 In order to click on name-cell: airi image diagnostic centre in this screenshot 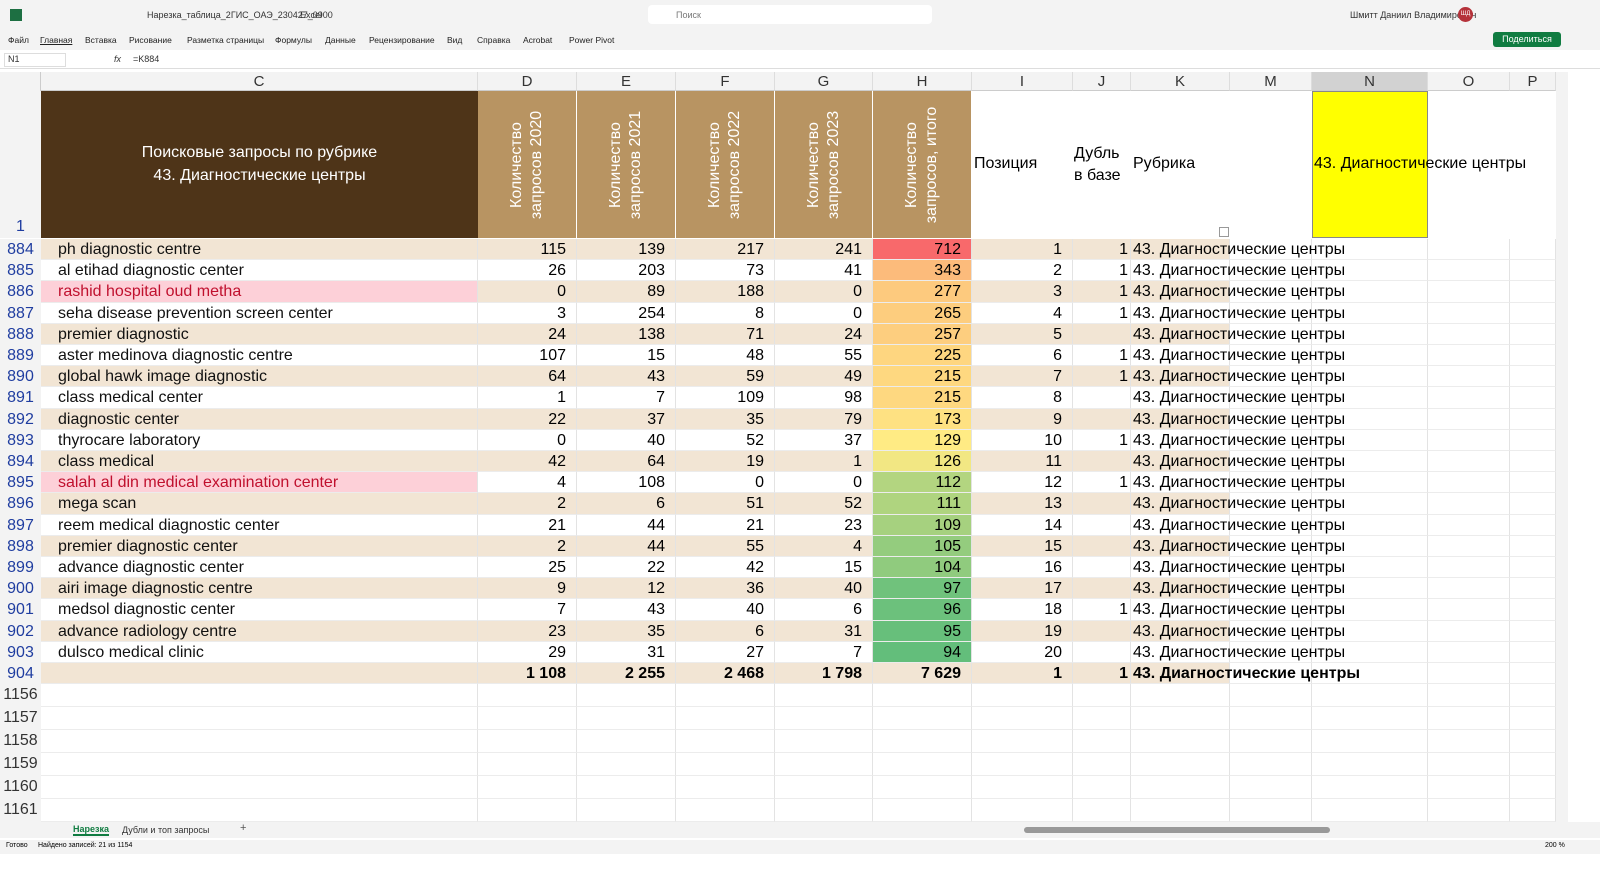, I will do `click(259, 589)`.